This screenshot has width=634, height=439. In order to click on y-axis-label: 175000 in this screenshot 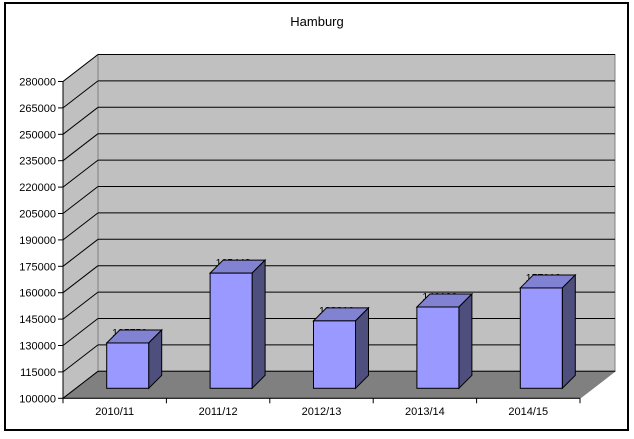, I will do `click(37, 267)`.